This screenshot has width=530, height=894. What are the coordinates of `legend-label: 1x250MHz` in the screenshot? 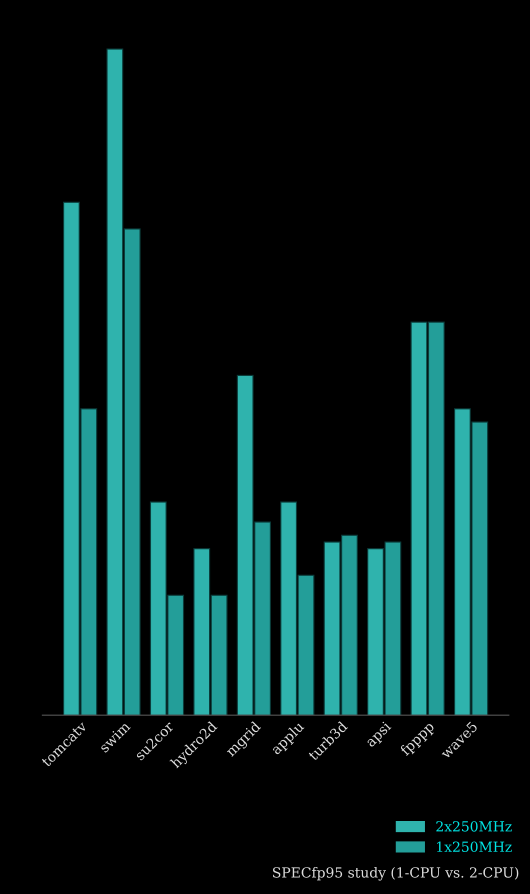 It's located at (474, 846).